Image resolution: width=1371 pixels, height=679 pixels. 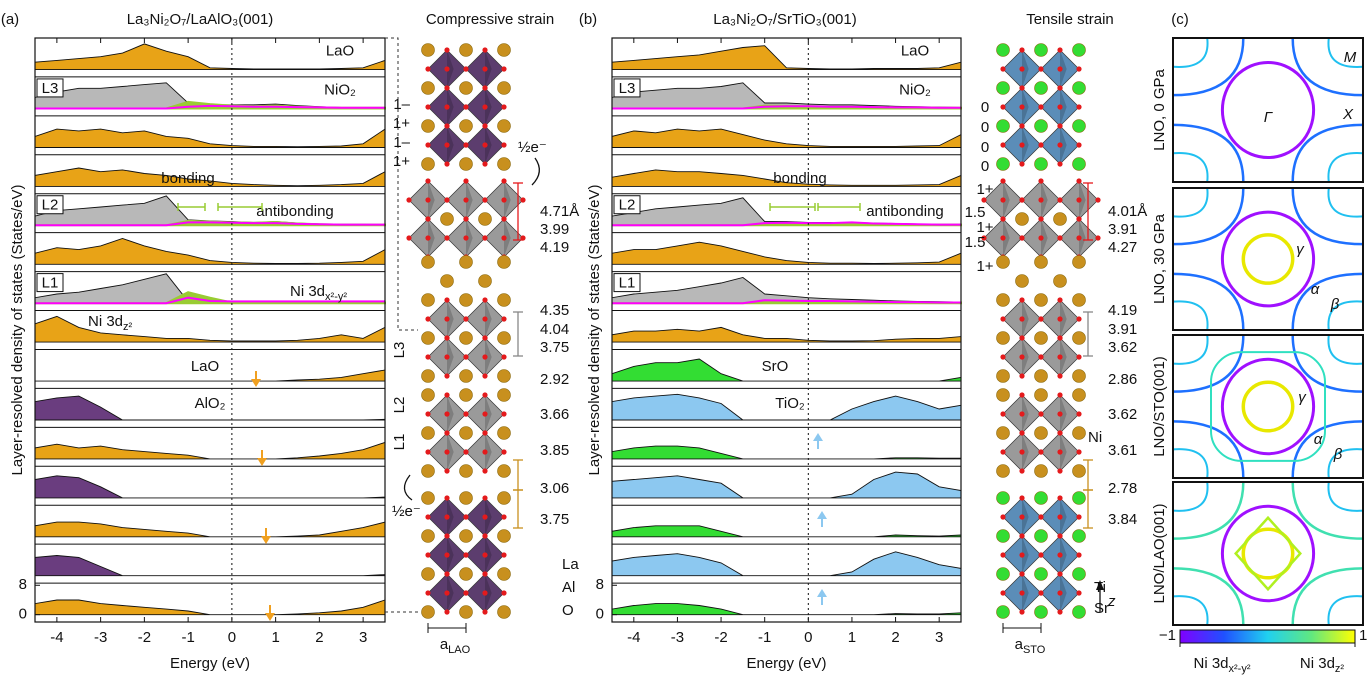 I want to click on orbital-label: Ni 3dz², so click(x=110, y=323).